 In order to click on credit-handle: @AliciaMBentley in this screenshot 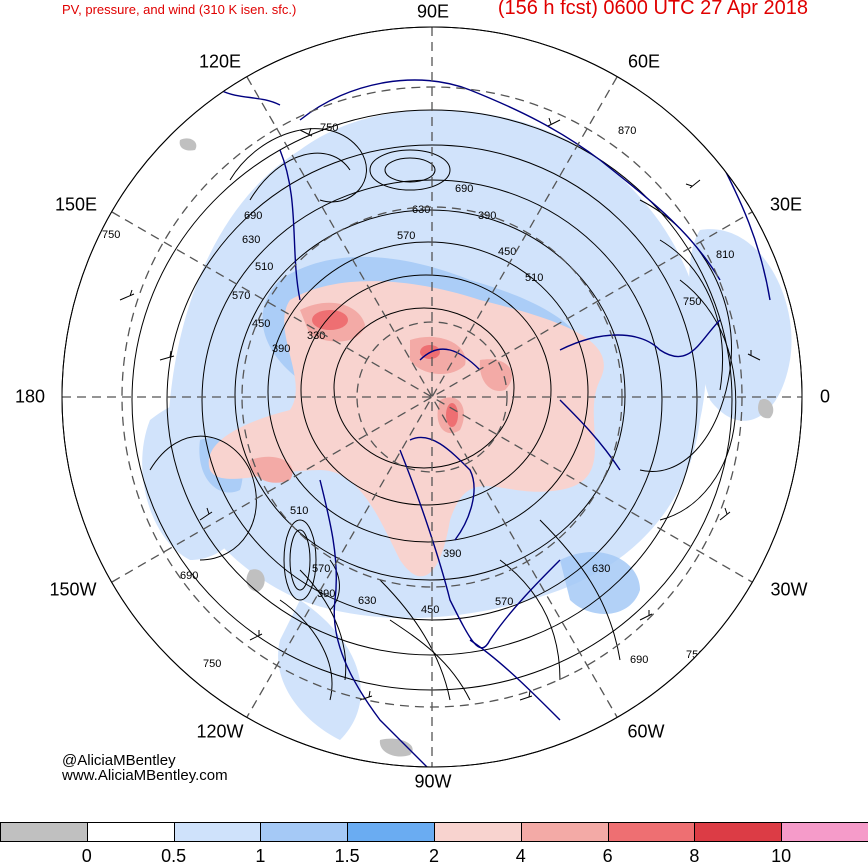, I will do `click(119, 760)`.